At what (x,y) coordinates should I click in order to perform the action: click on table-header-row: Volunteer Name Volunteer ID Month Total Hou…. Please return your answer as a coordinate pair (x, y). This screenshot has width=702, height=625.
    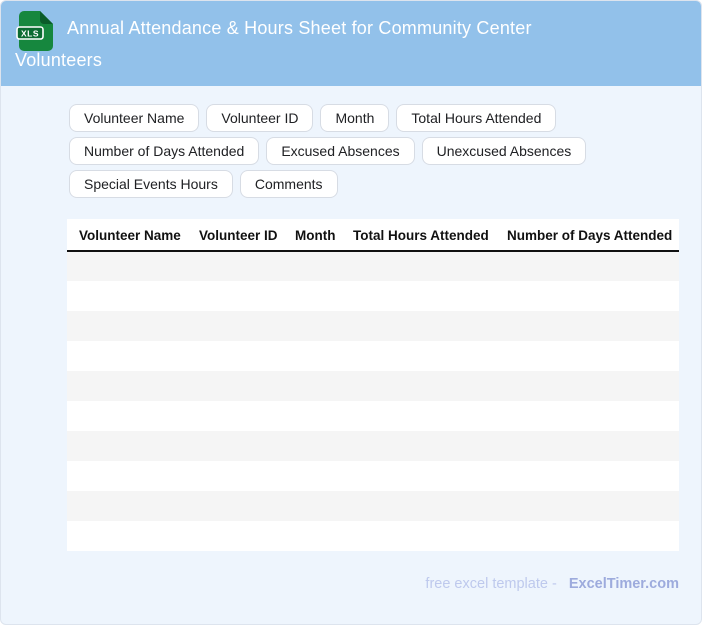
    Looking at the image, I should click on (373, 235).